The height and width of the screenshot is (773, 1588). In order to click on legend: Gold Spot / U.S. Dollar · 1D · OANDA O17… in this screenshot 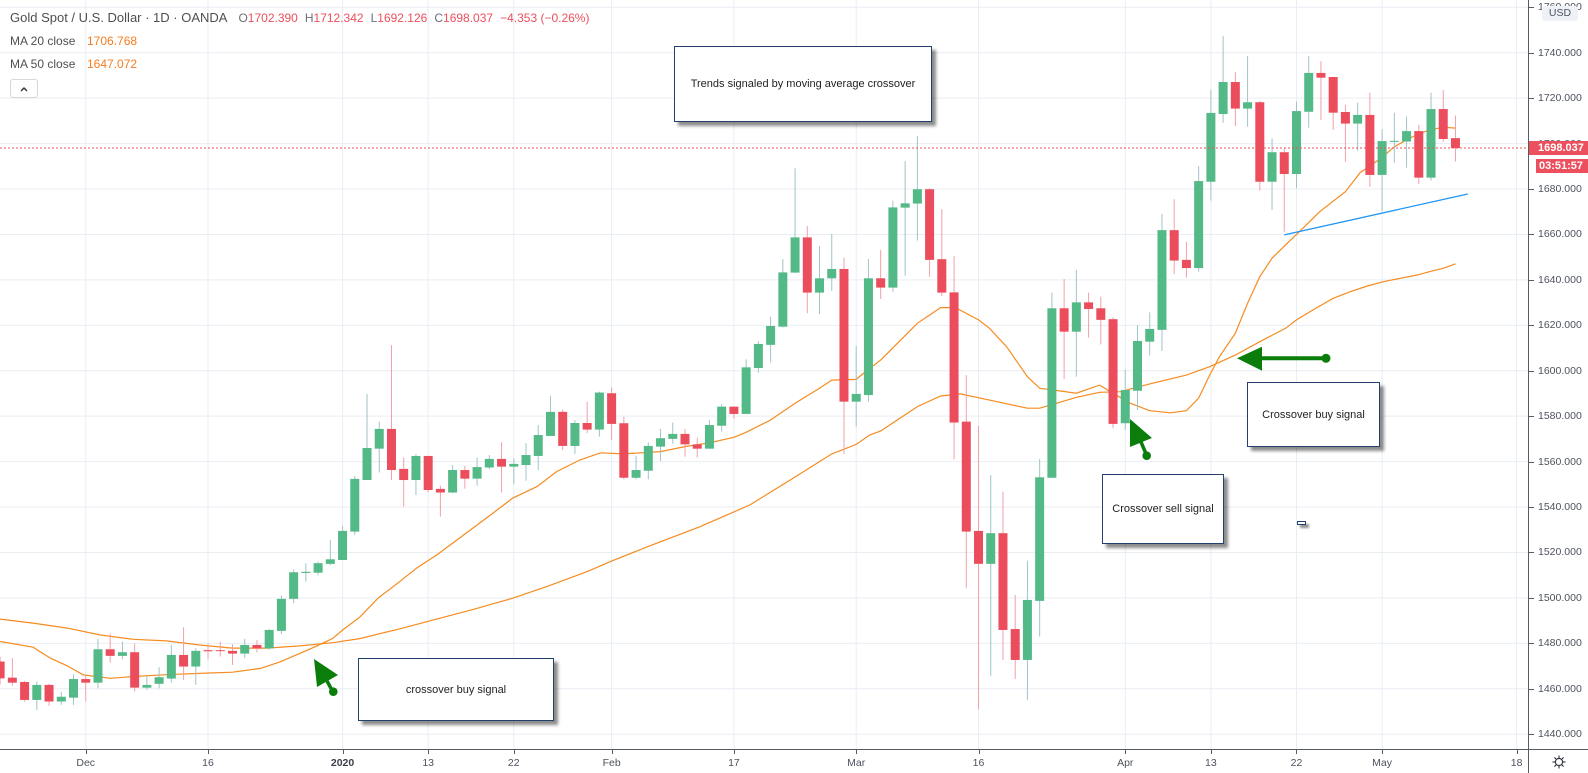, I will do `click(299, 52)`.